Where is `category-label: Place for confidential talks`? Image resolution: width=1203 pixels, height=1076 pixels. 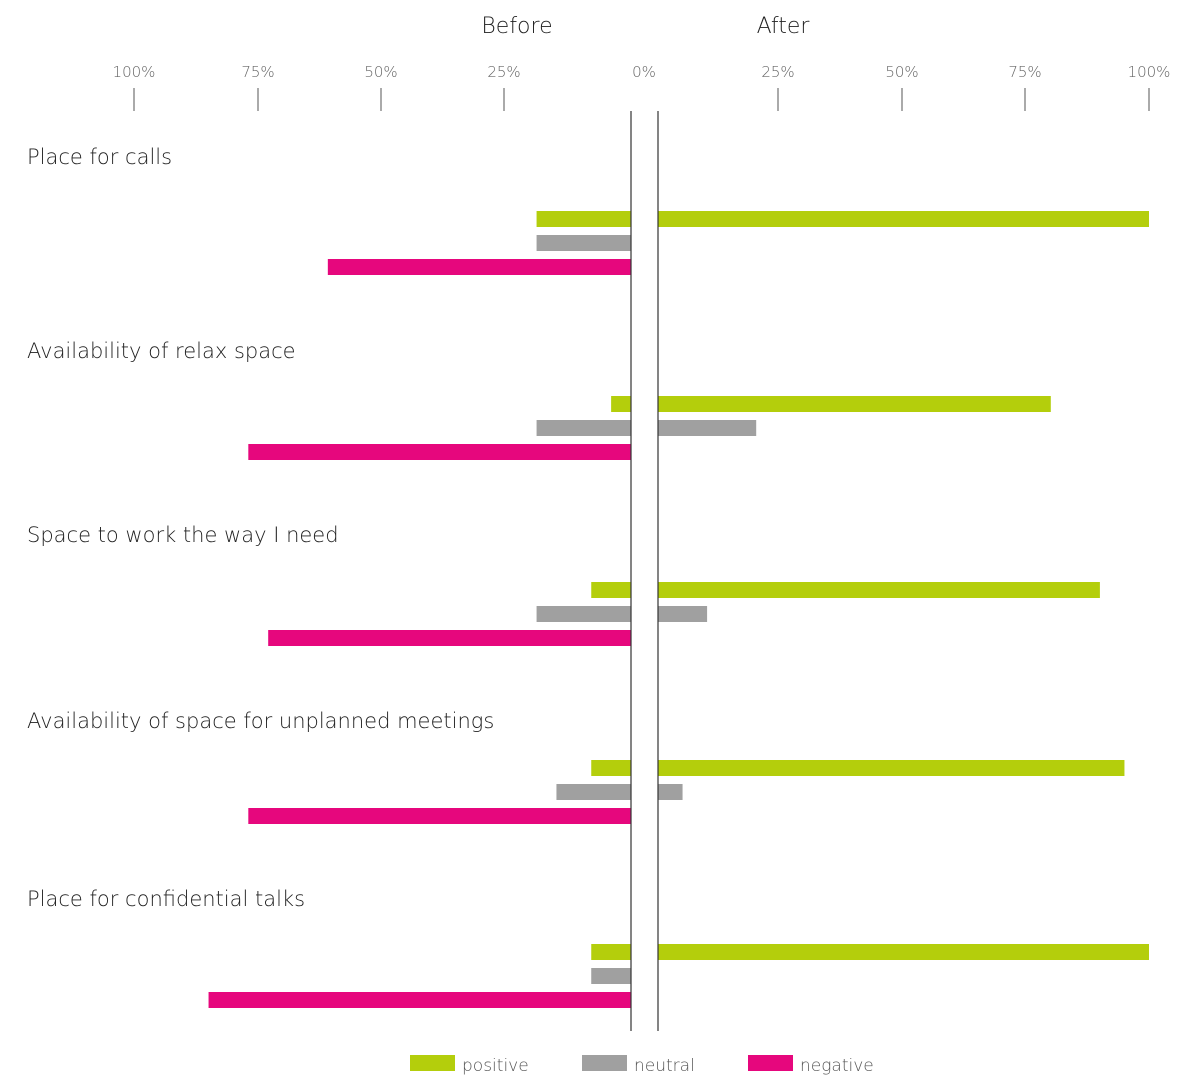
category-label: Place for confidential talks is located at coordinates (166, 899).